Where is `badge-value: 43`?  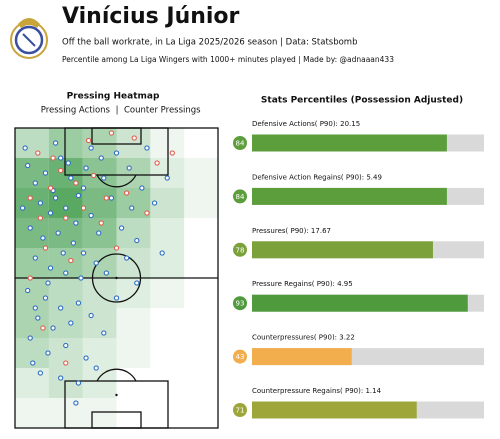 badge-value: 43 is located at coordinates (240, 357).